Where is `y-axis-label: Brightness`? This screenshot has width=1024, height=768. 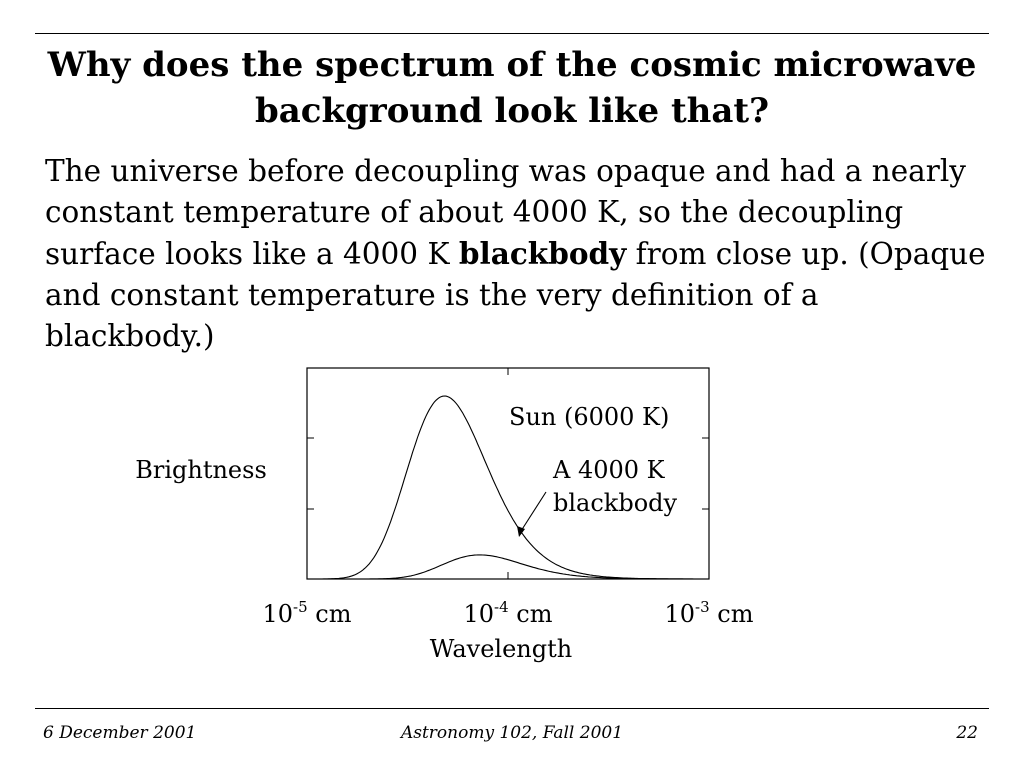
y-axis-label: Brightness is located at coordinates (201, 470).